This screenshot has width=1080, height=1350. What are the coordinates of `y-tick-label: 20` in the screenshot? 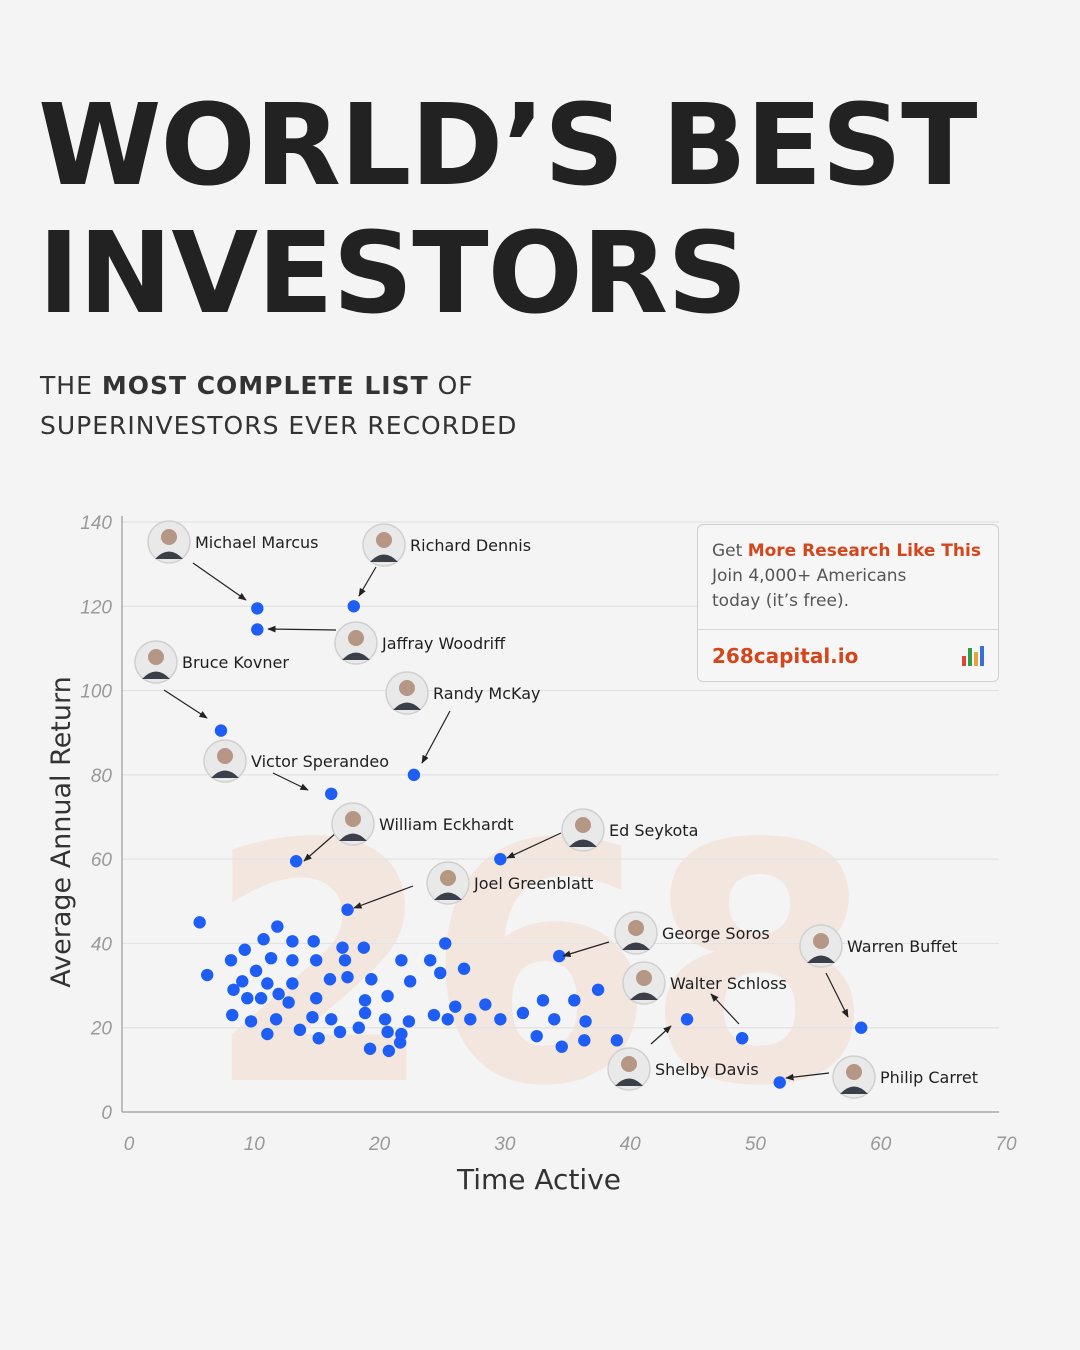 It's located at (101, 1029).